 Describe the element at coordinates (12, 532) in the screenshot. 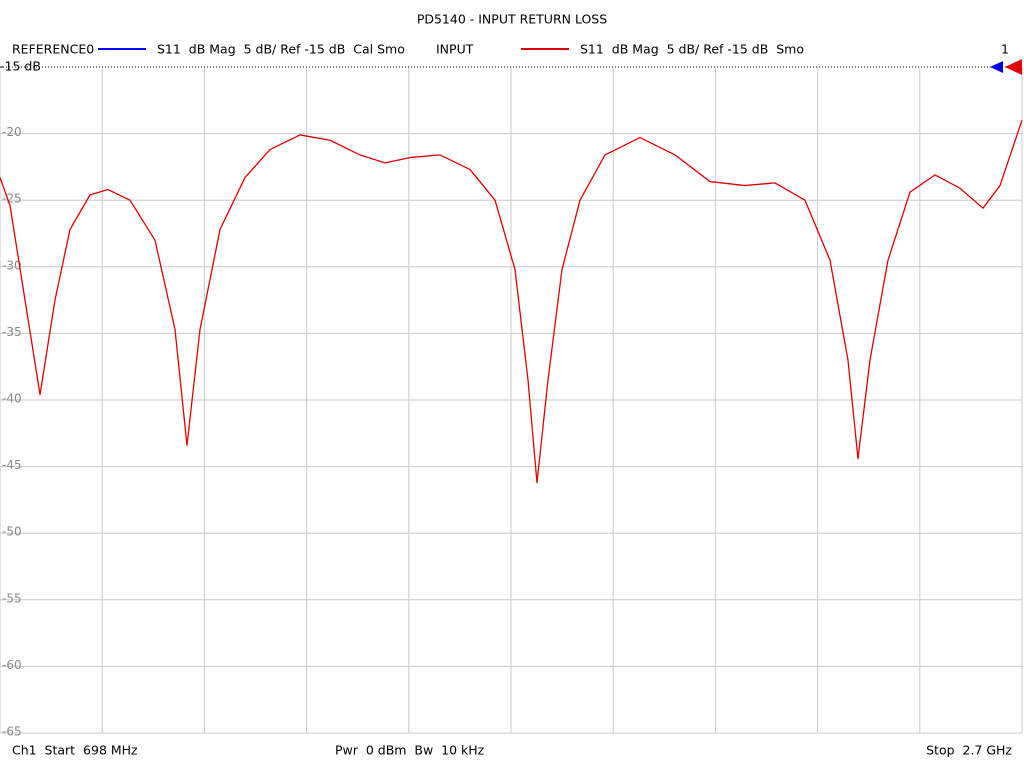

I see `y-tick-label: -50` at that location.